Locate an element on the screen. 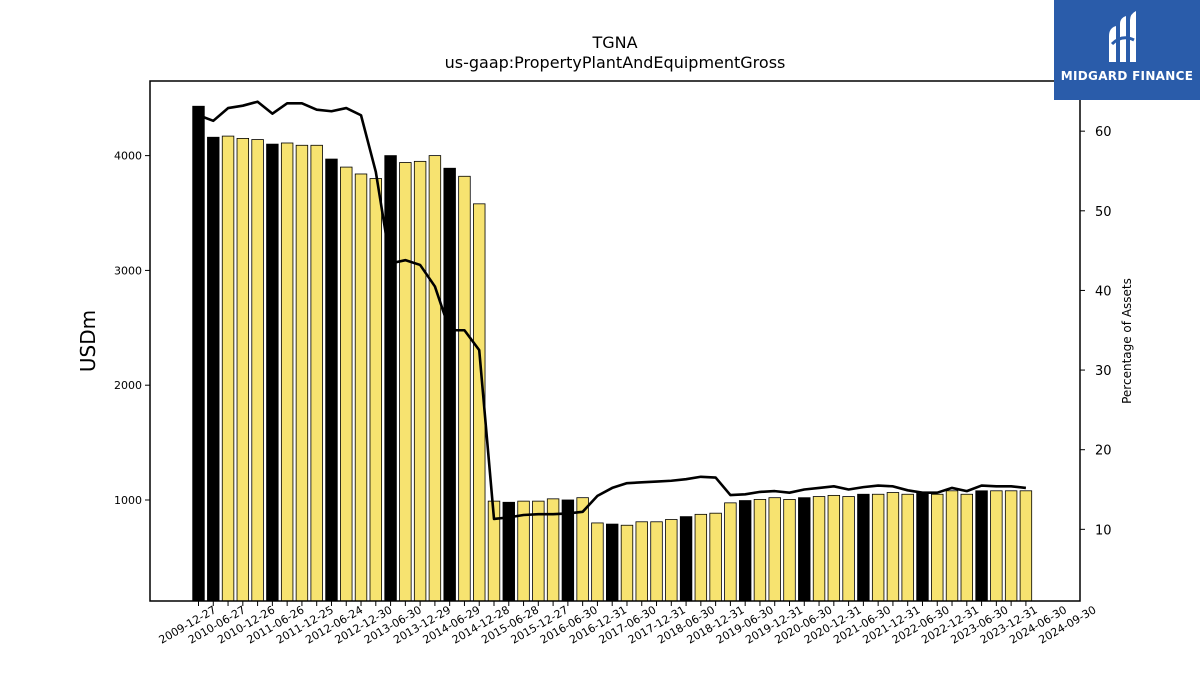  y2-tick-label: 20 is located at coordinates (1103, 451).